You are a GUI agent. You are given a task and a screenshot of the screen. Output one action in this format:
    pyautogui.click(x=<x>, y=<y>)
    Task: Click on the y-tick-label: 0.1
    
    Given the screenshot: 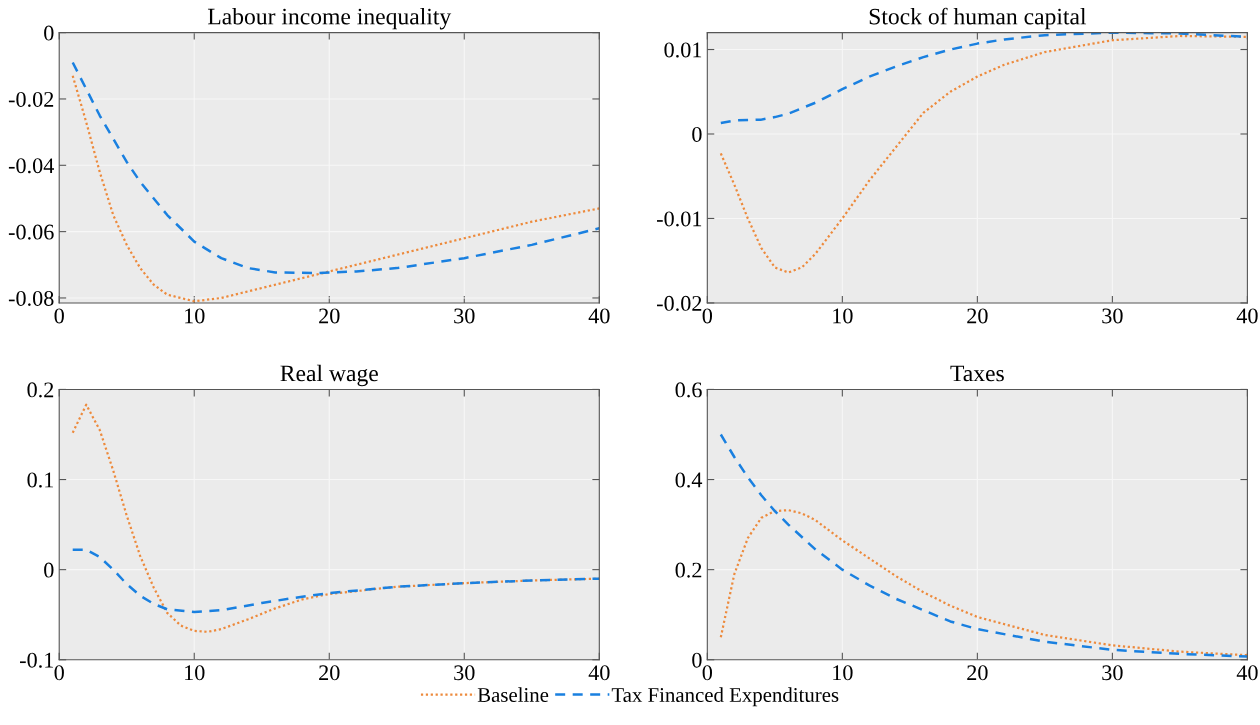 What is the action you would take?
    pyautogui.click(x=40, y=480)
    